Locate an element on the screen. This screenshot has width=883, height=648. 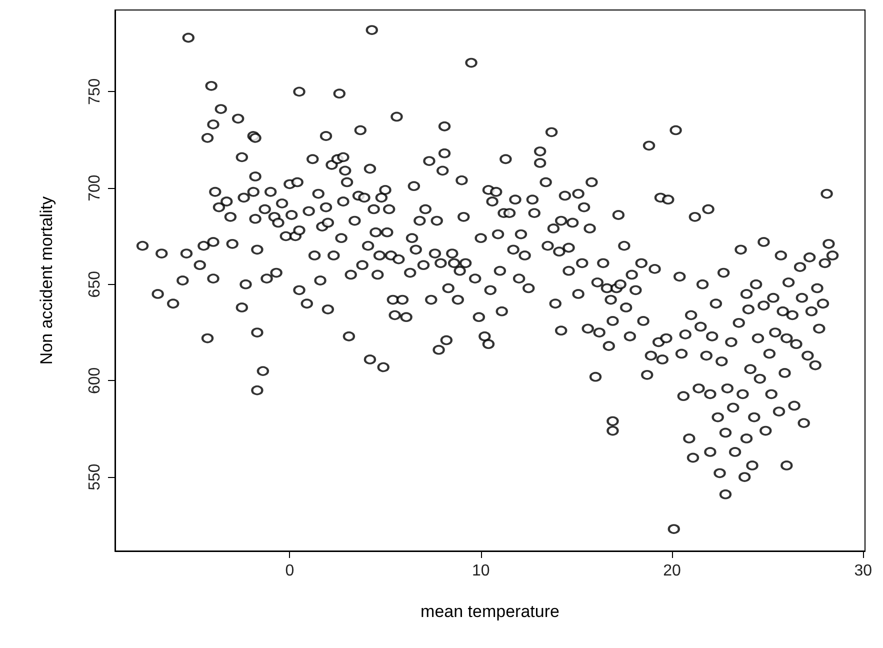
x-axis-title: mean temperature is located at coordinates (490, 611).